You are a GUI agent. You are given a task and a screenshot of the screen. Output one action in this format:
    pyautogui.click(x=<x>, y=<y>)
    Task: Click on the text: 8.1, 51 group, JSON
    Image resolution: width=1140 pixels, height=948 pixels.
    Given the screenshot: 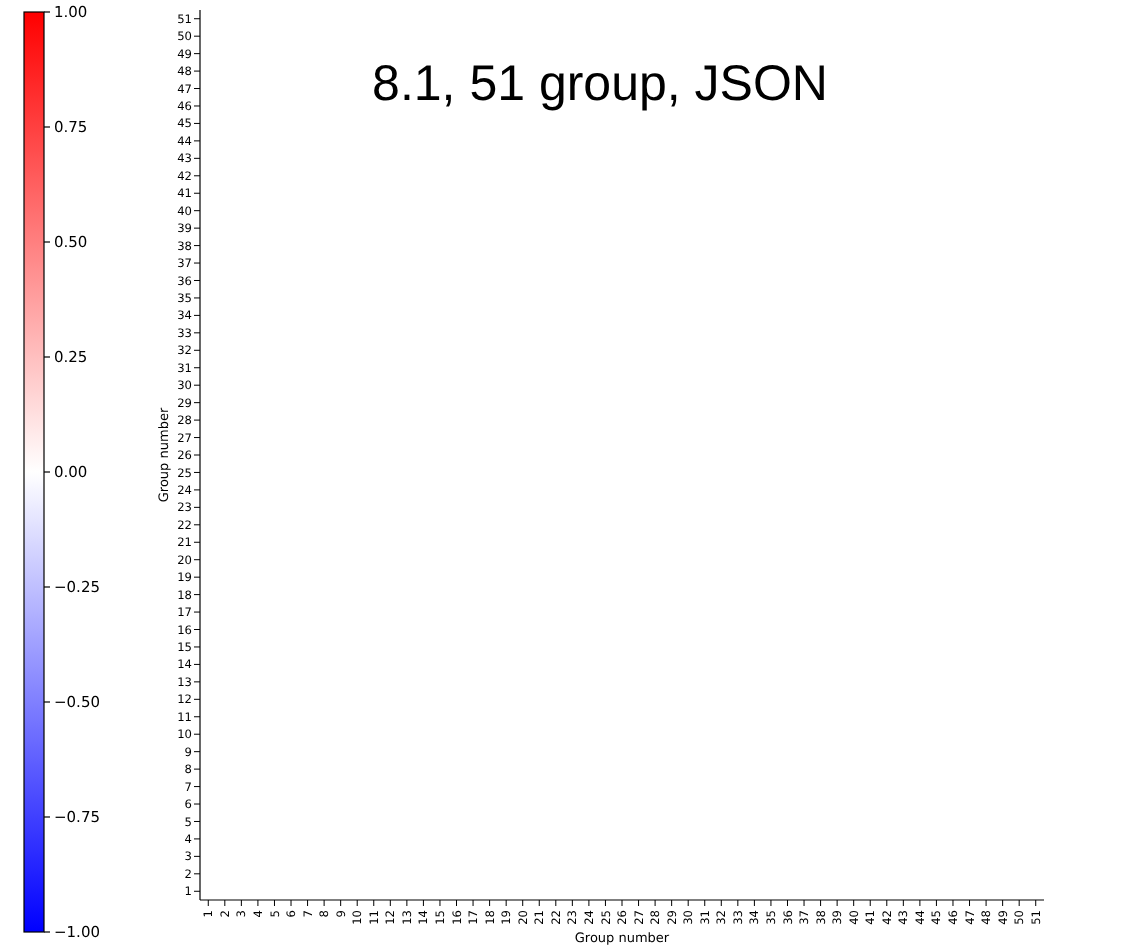 What is the action you would take?
    pyautogui.click(x=600, y=84)
    